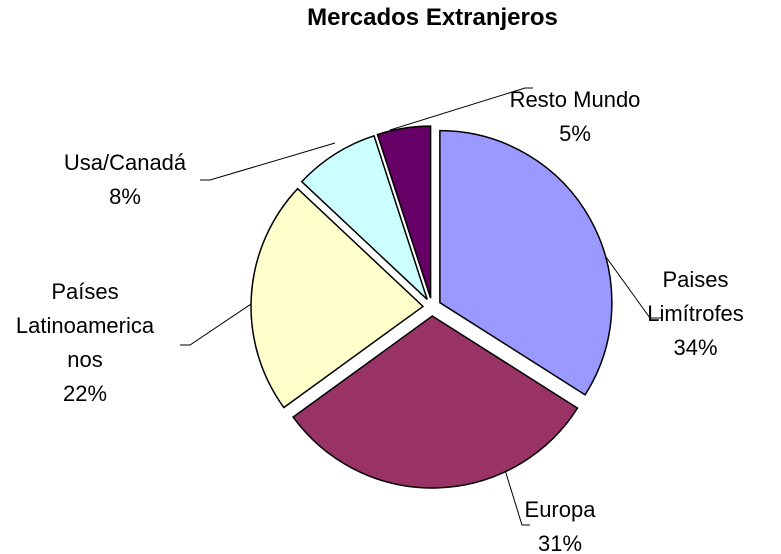 The width and height of the screenshot is (781, 554). I want to click on value-label: 5%, so click(575, 133).